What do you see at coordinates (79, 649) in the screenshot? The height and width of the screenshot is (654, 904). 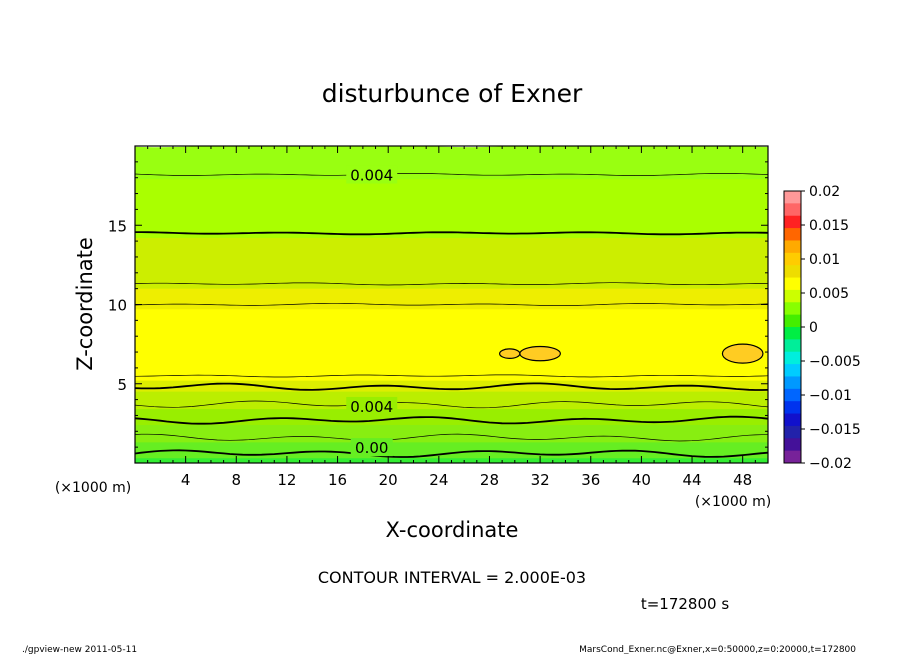 I see `footer-left: ./gpview-new 2011-05-11` at bounding box center [79, 649].